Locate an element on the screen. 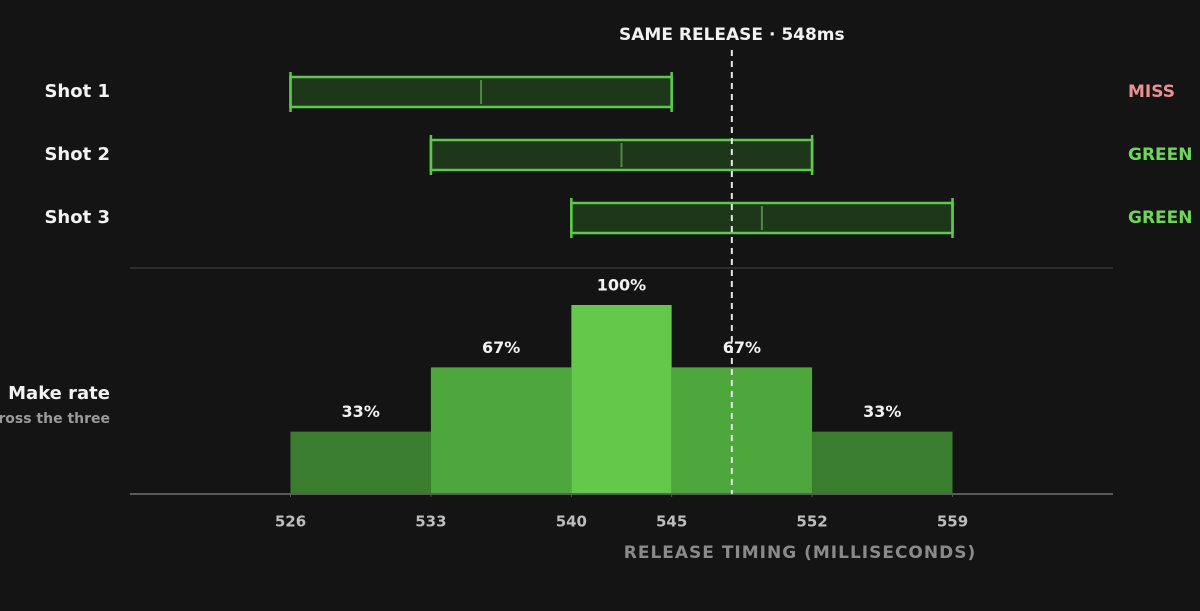 This screenshot has width=1200, height=611. shot-result: MISS is located at coordinates (1151, 92).